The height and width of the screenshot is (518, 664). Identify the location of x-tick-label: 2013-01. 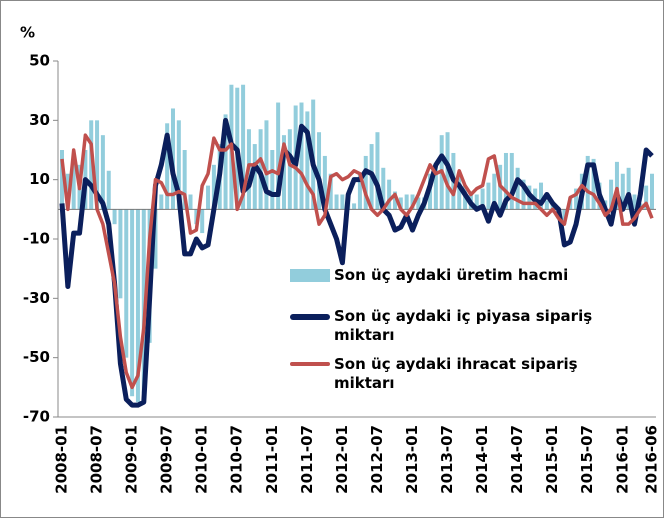
(412, 459).